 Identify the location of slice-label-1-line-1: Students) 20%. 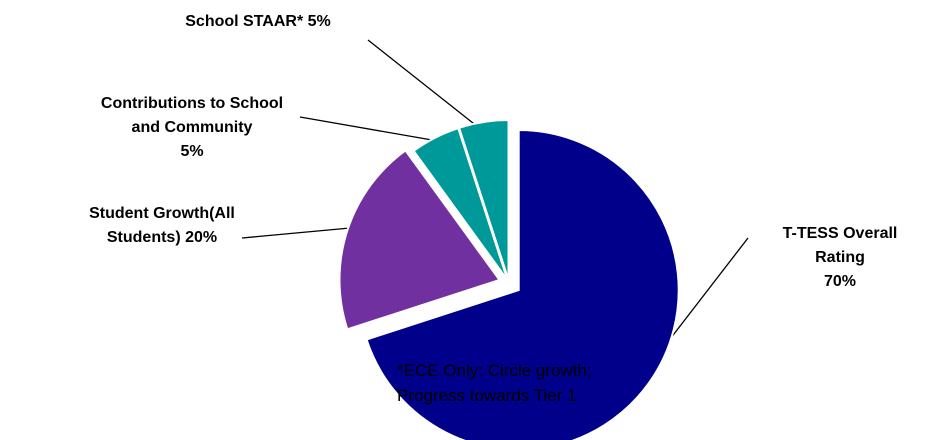
(162, 237).